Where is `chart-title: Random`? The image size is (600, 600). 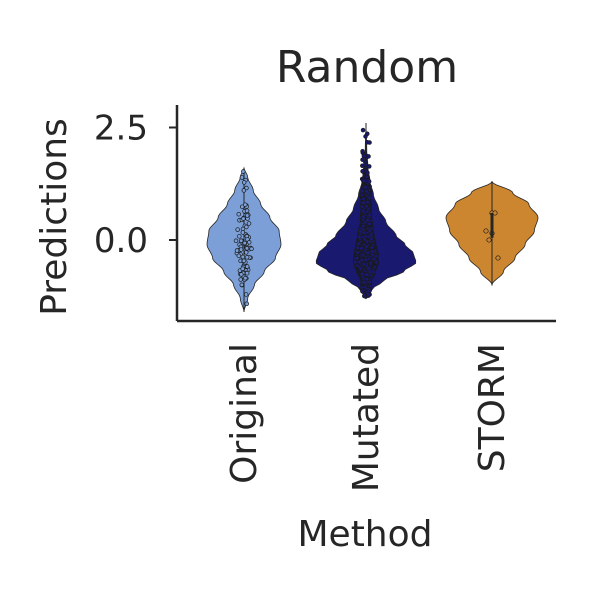 chart-title: Random is located at coordinates (367, 67).